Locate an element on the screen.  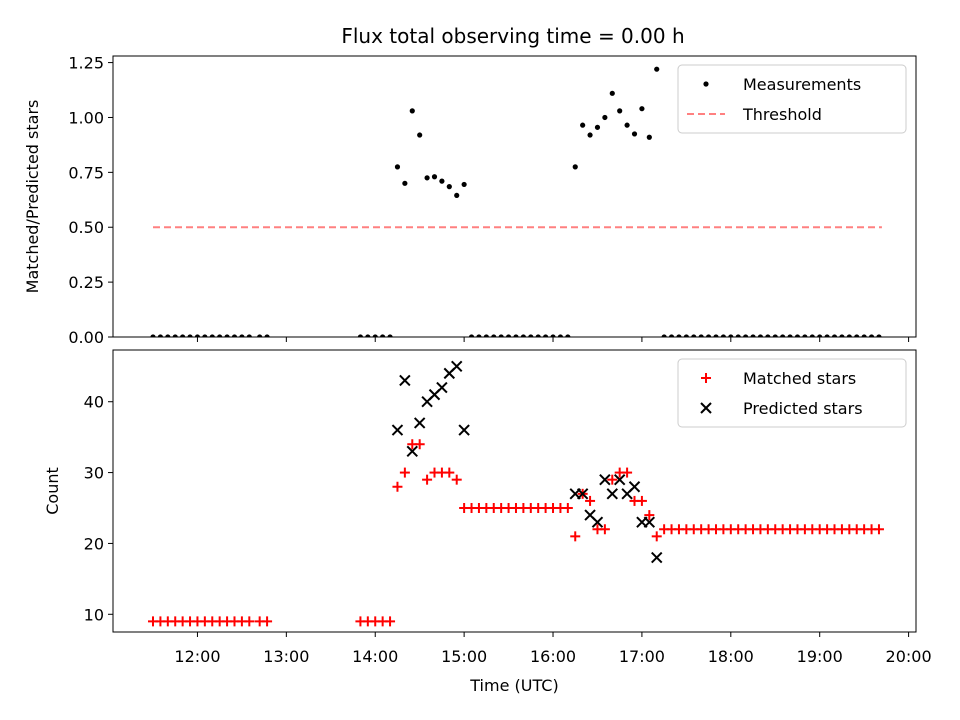
chart-title: Flux total observing time = 0.00 h is located at coordinates (512, 36).